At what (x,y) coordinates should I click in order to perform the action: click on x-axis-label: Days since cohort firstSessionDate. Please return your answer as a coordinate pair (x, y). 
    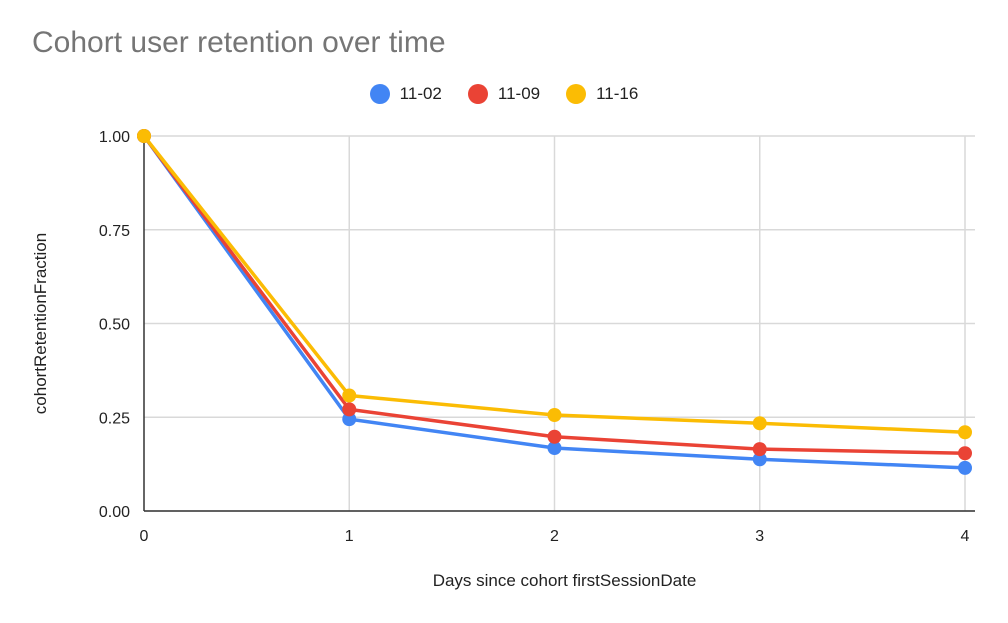
    Looking at the image, I should click on (565, 580).